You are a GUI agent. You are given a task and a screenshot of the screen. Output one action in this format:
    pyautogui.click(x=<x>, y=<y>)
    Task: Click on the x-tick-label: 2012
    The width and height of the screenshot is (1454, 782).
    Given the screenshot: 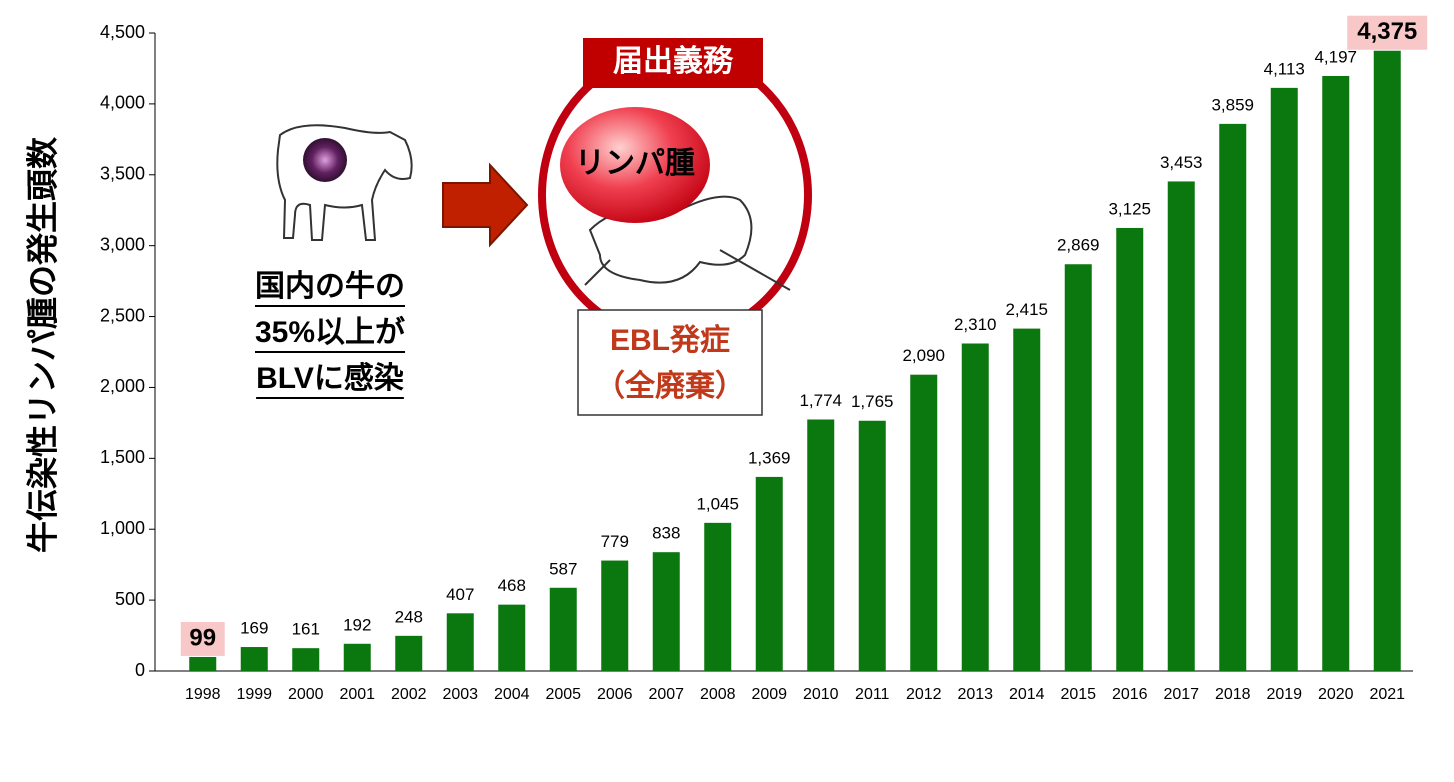 What is the action you would take?
    pyautogui.click(x=924, y=694)
    